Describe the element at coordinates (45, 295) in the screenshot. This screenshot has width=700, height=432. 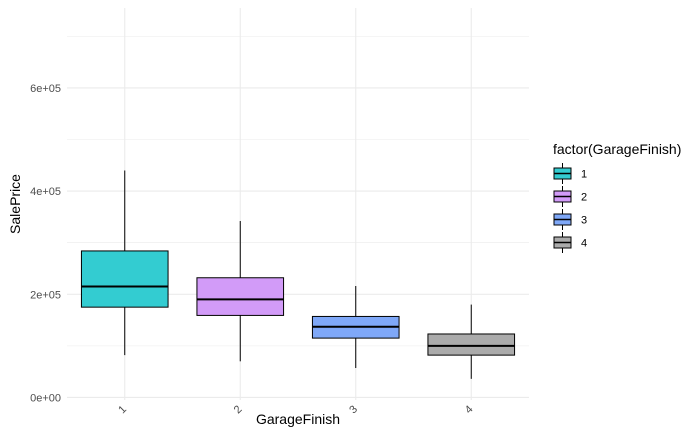
I see `y-tick-label: 2e+05` at that location.